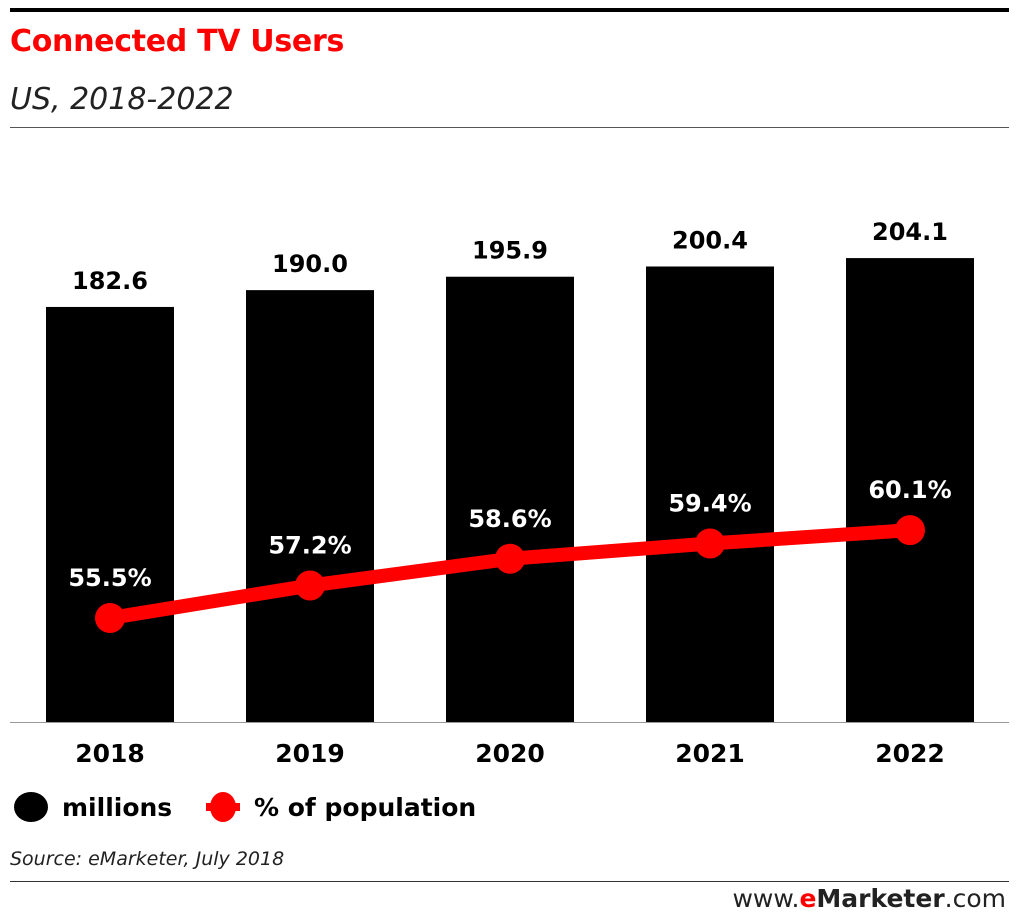 The image size is (1020, 920). What do you see at coordinates (509, 10) in the screenshot?
I see `top-rule` at bounding box center [509, 10].